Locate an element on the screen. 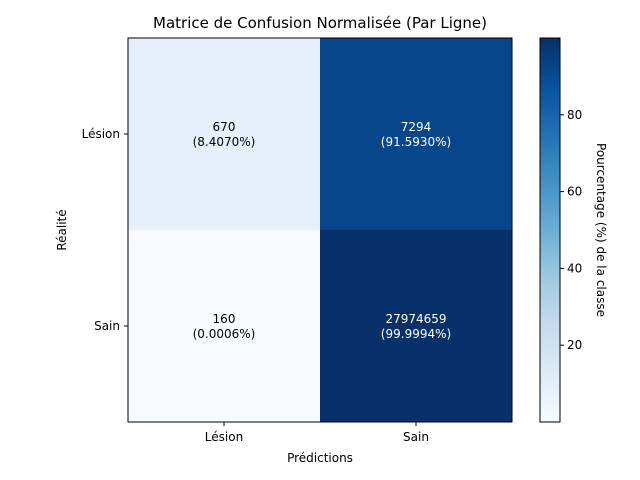 The height and width of the screenshot is (480, 640). x-tick-label: Sain is located at coordinates (416, 437).